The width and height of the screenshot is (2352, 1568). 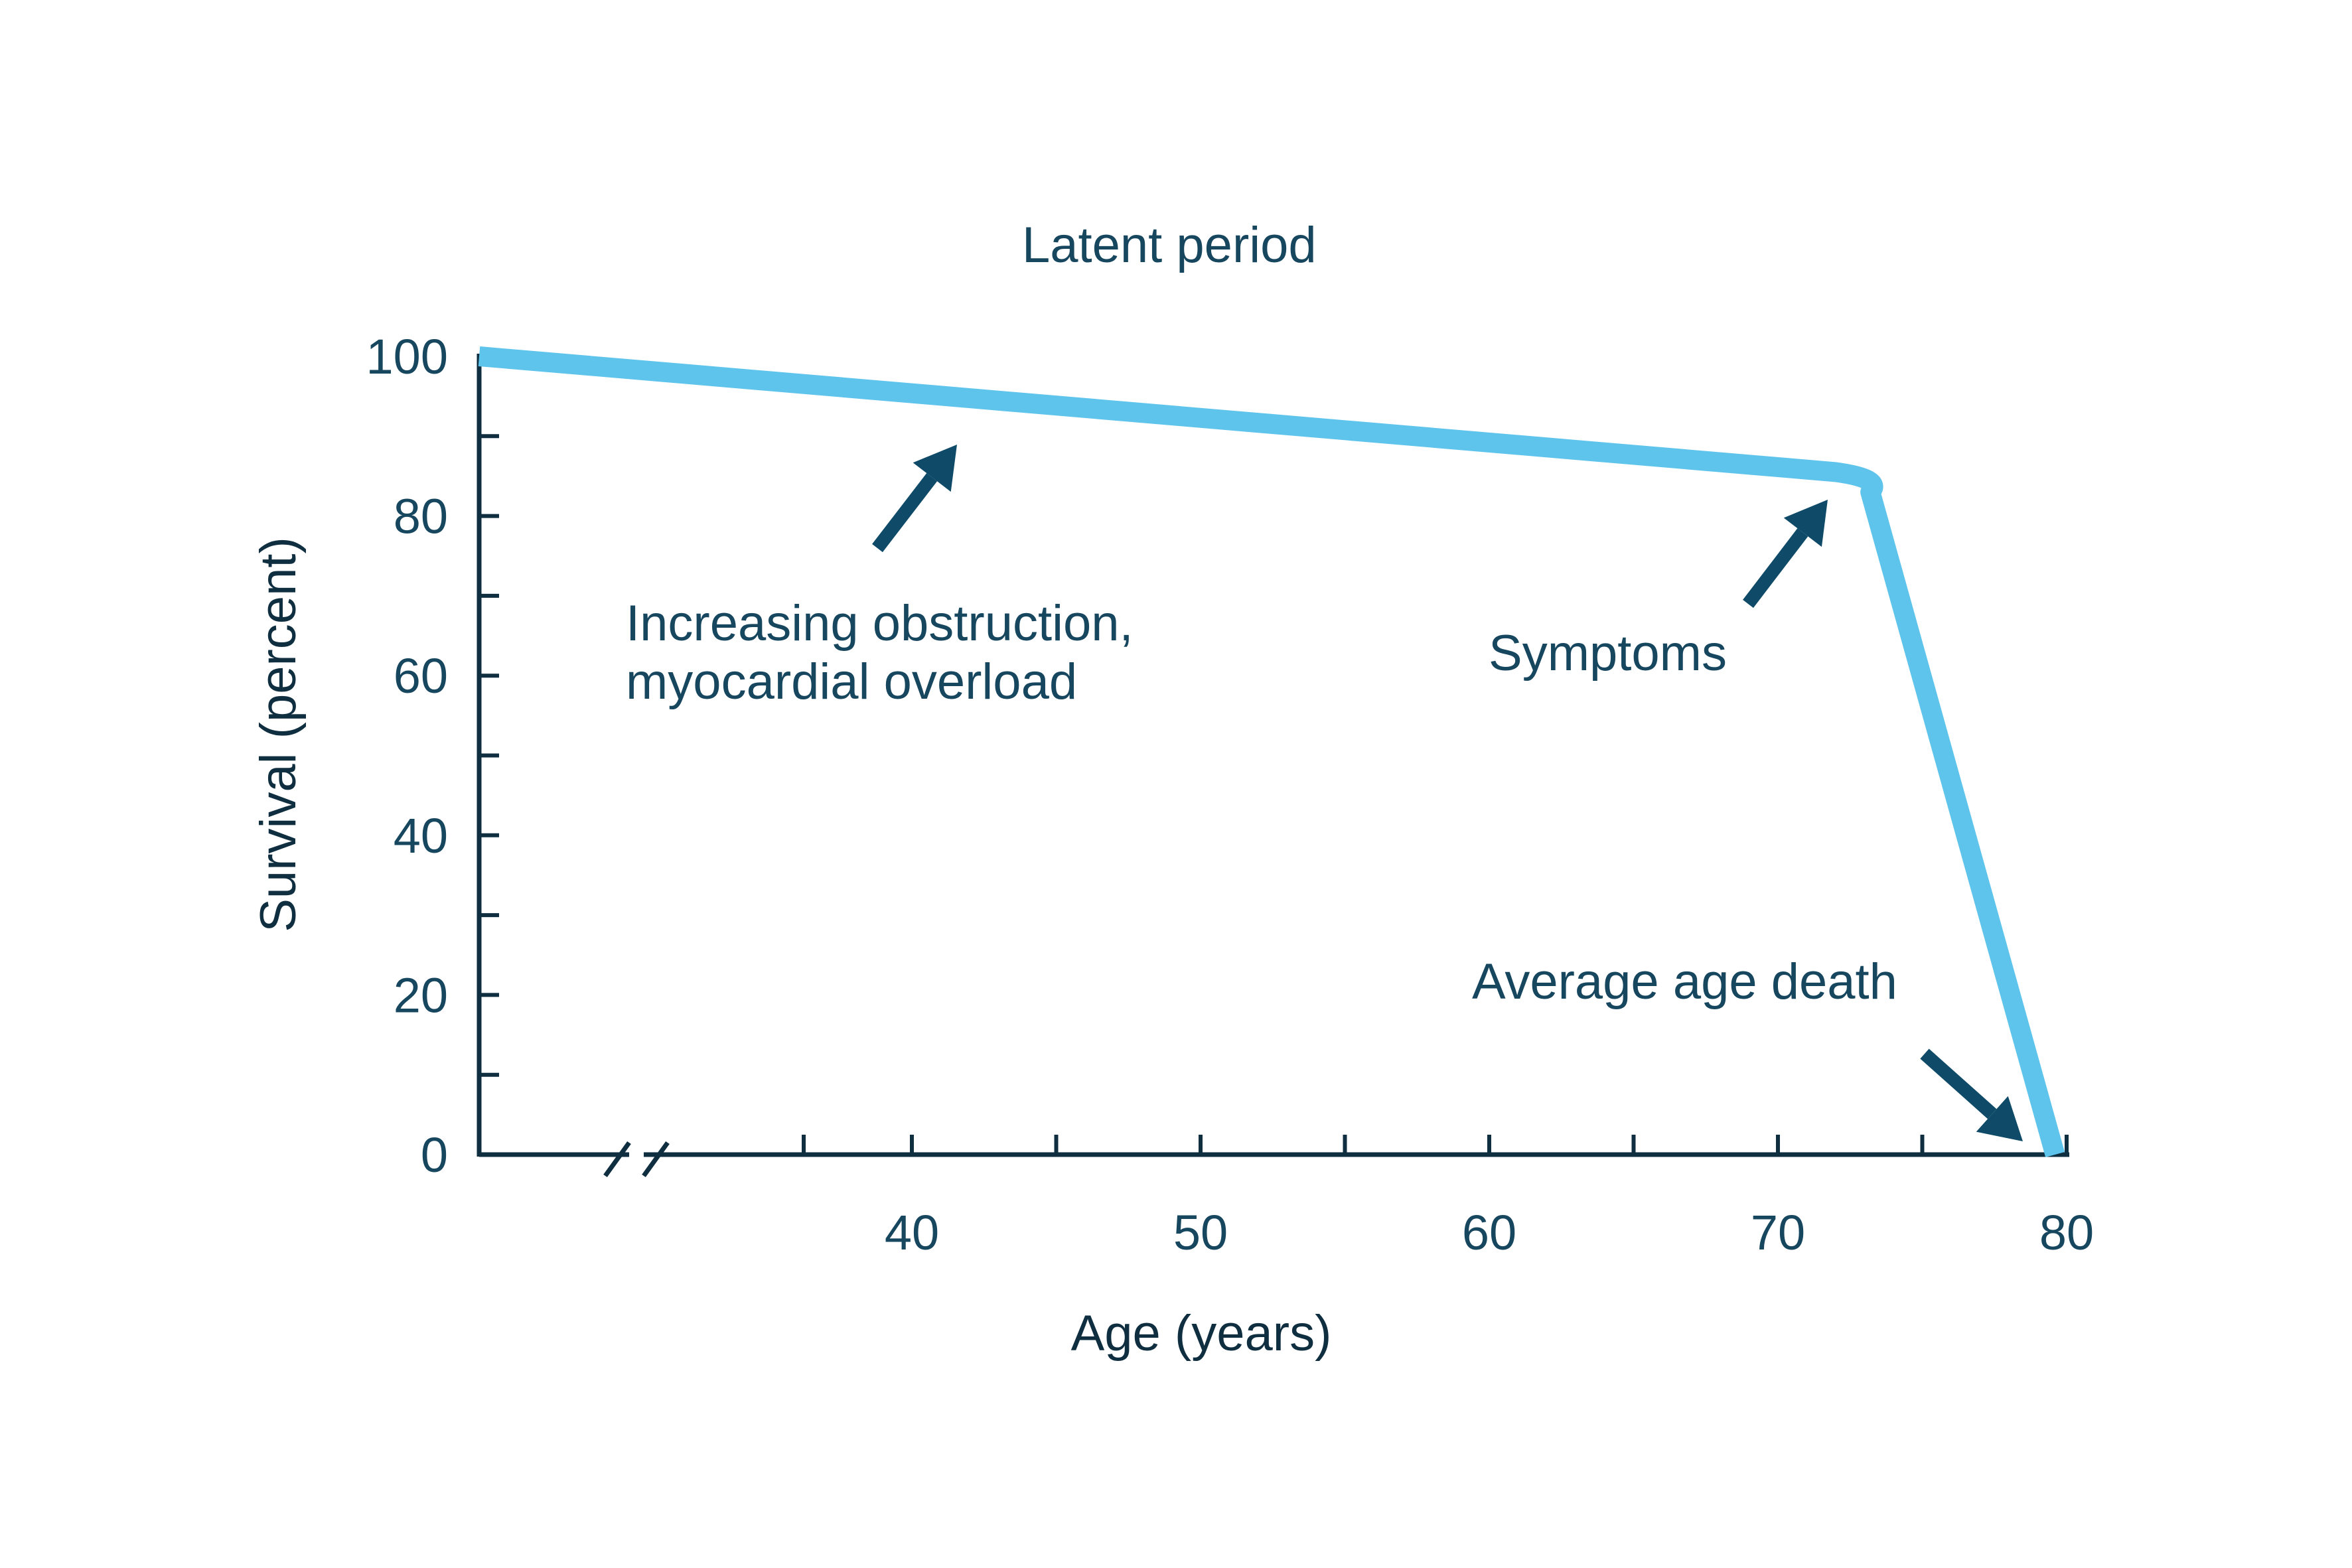 What do you see at coordinates (1201, 1333) in the screenshot?
I see `x-axis-title: Age (years)` at bounding box center [1201, 1333].